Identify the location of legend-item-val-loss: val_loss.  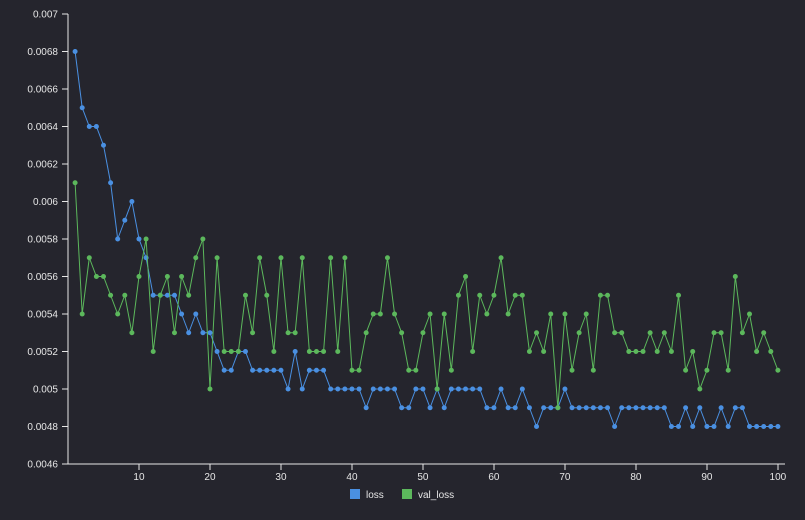
(428, 495).